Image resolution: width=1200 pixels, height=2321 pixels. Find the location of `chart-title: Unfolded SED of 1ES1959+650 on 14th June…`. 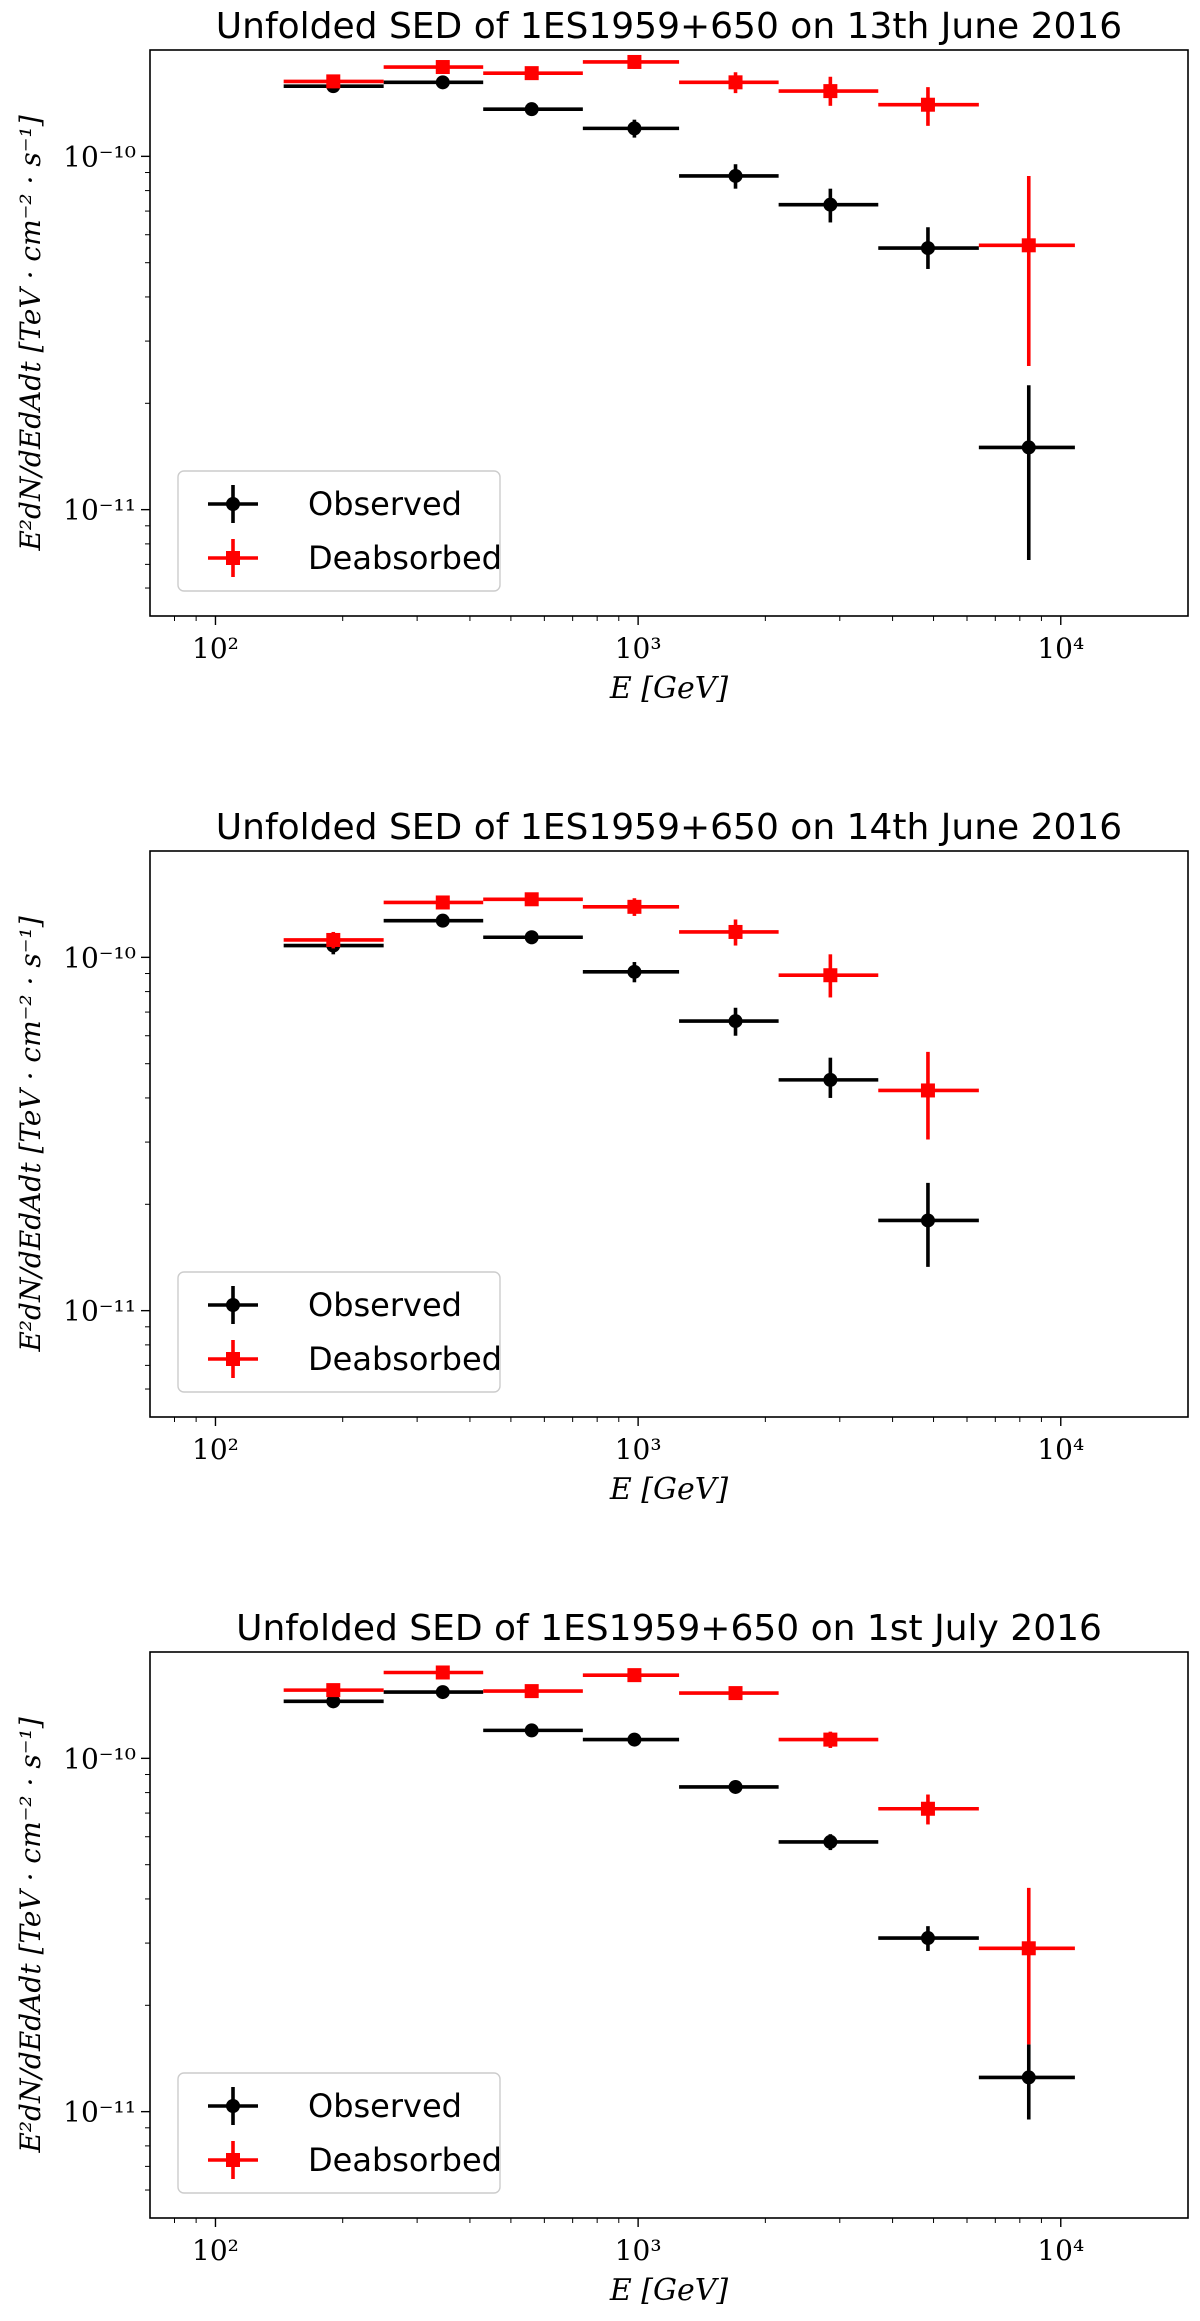

chart-title: Unfolded SED of 1ES1959+650 on 14th June… is located at coordinates (669, 827).